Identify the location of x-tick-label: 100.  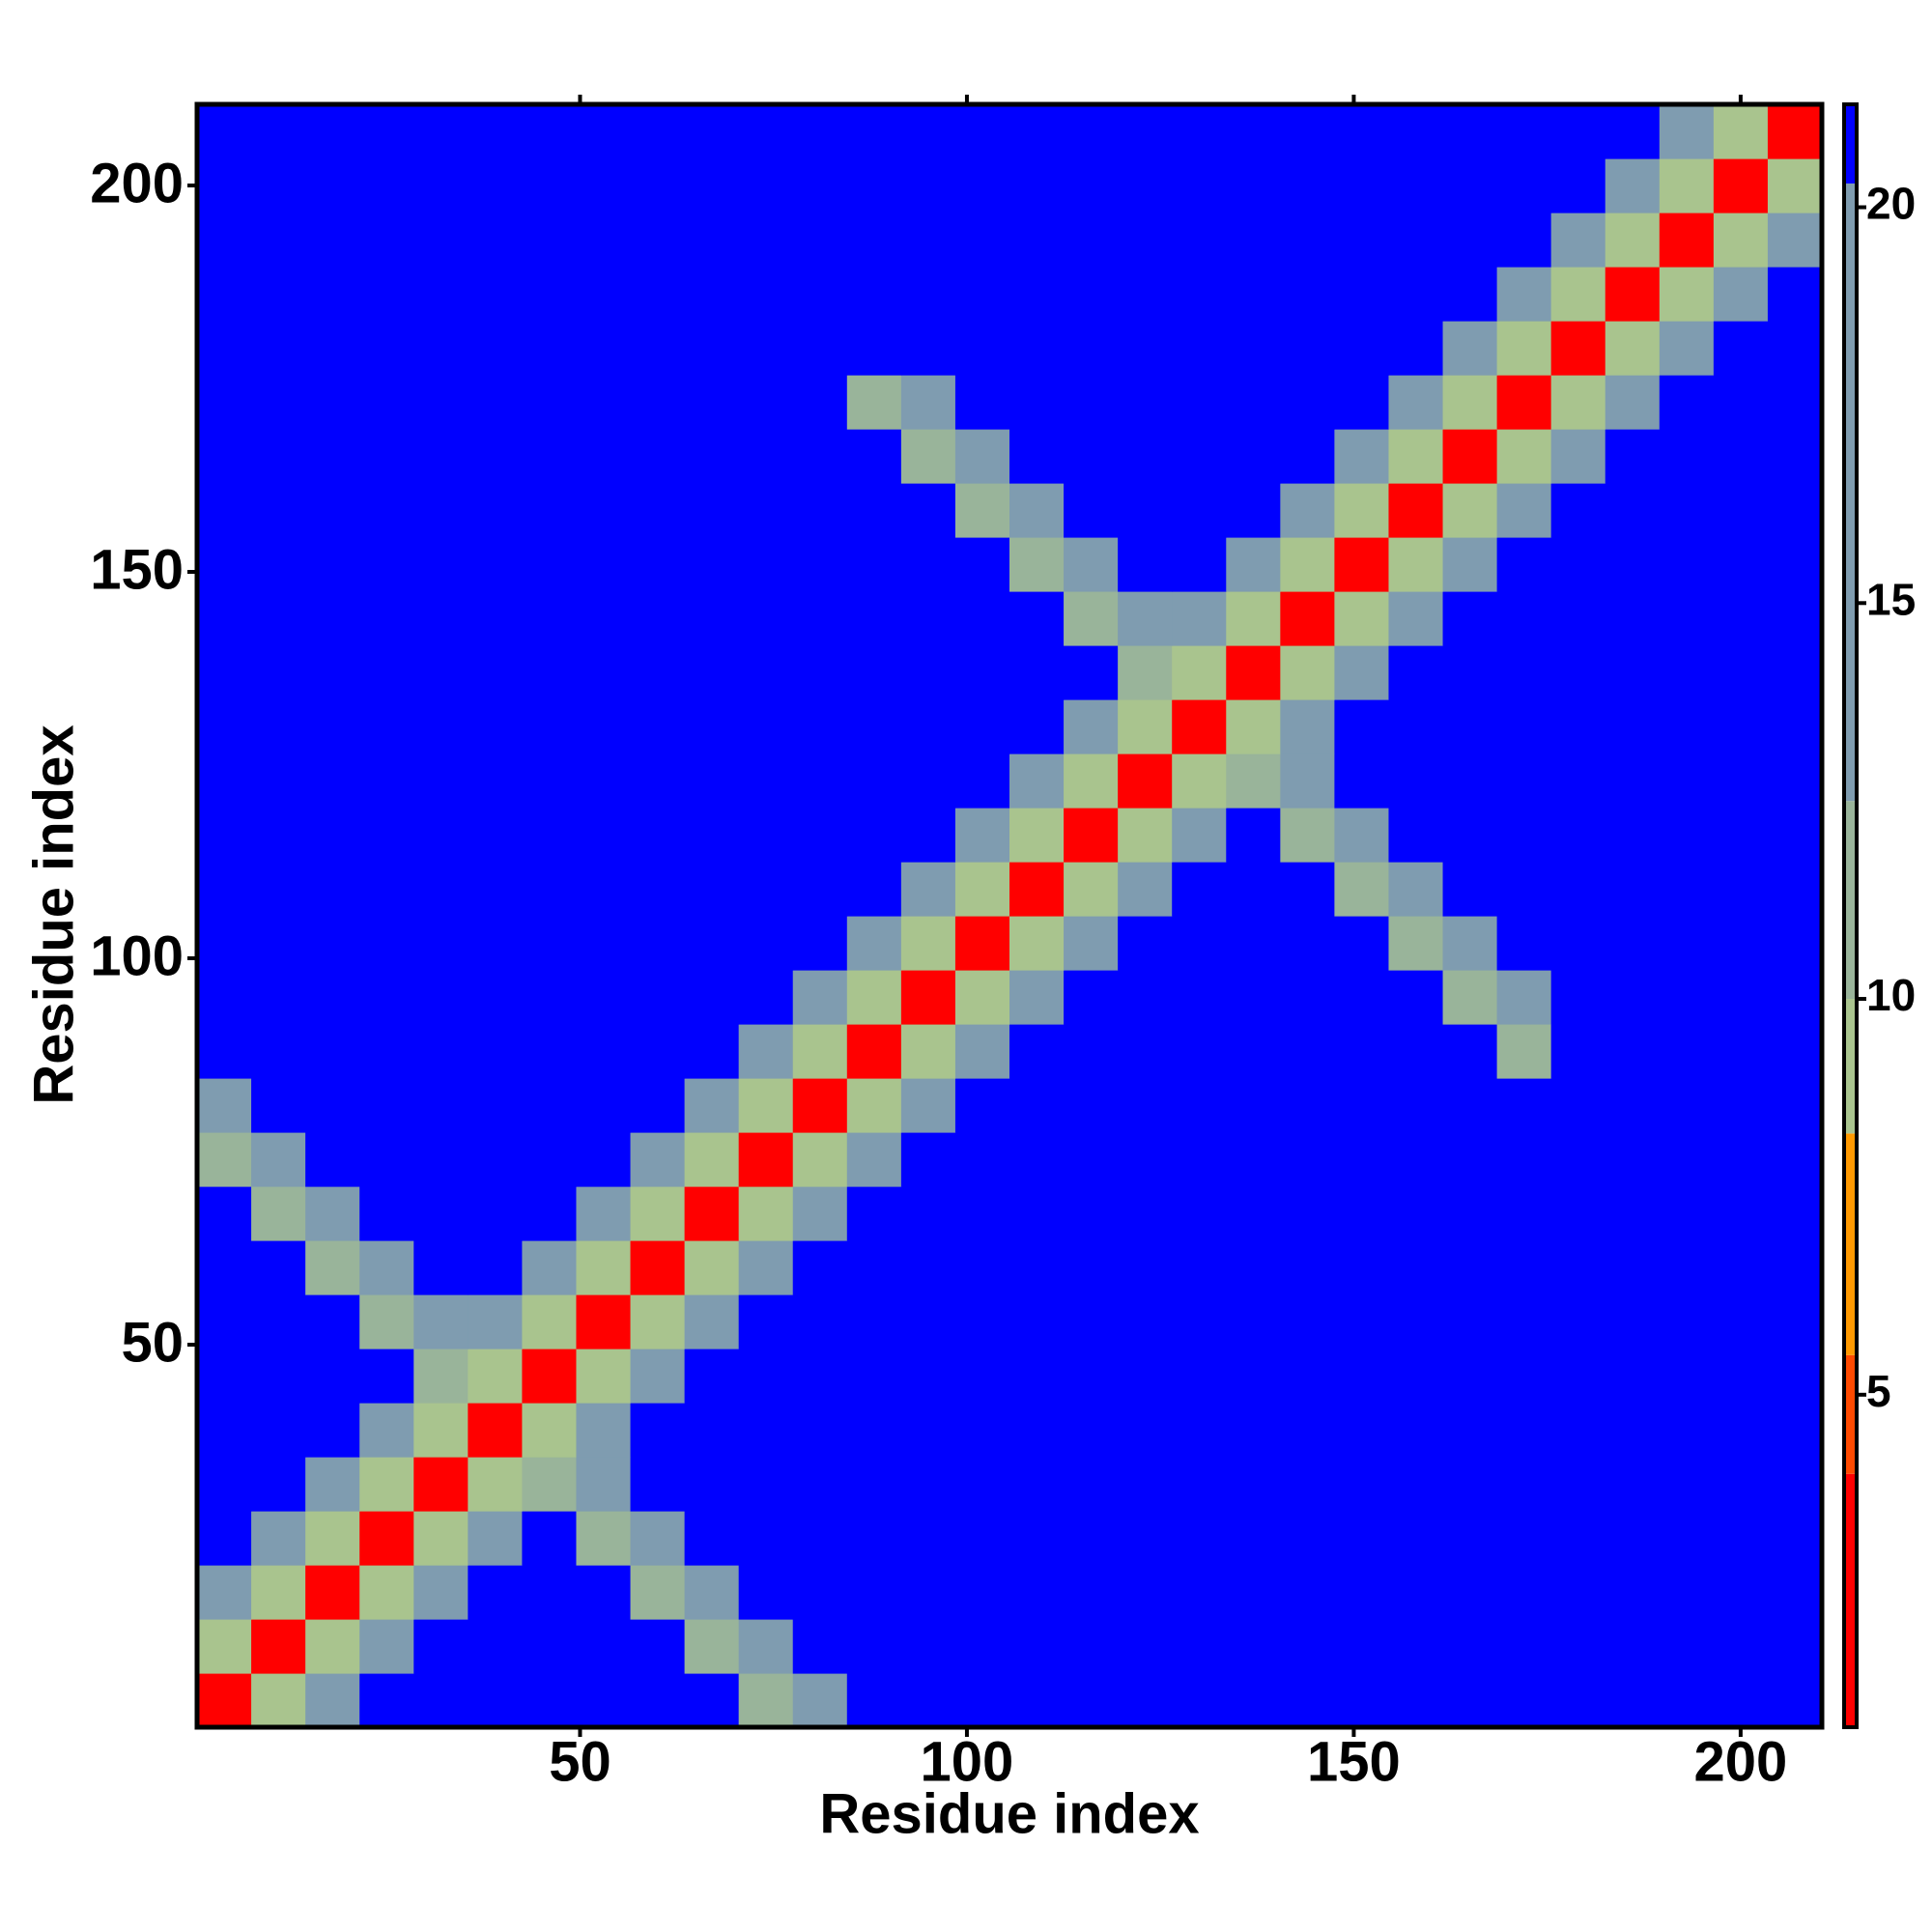
(967, 1761).